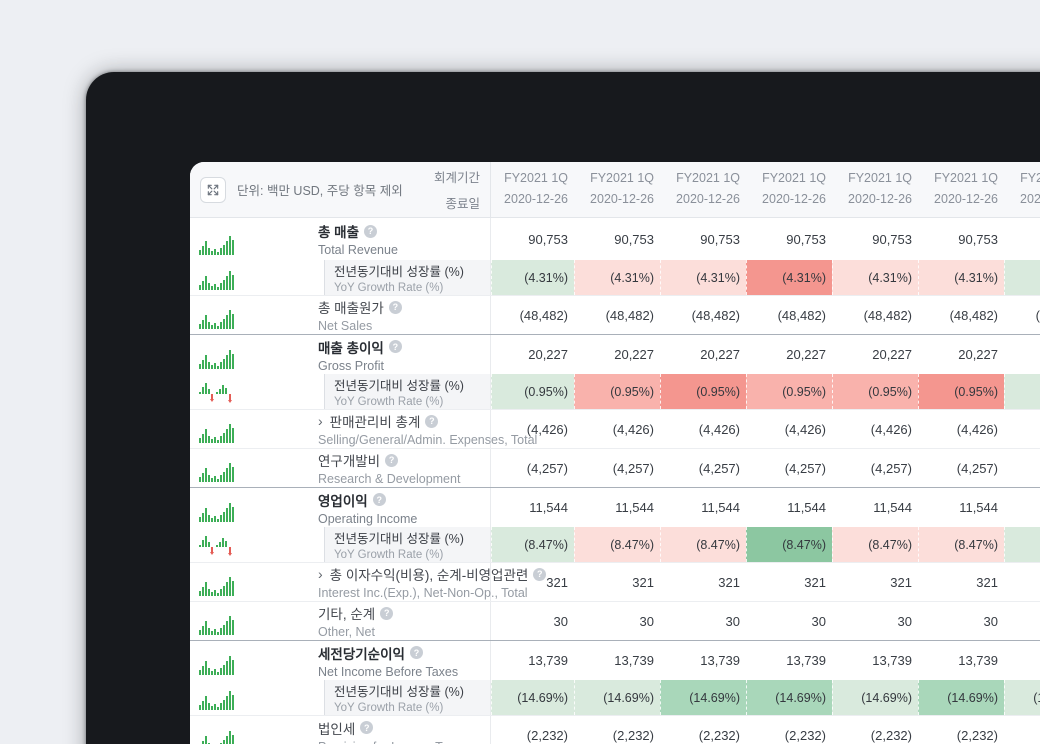 The height and width of the screenshot is (744, 1040). I want to click on column-header-4: FY2021 1Q 2020-12-26, so click(789, 189).